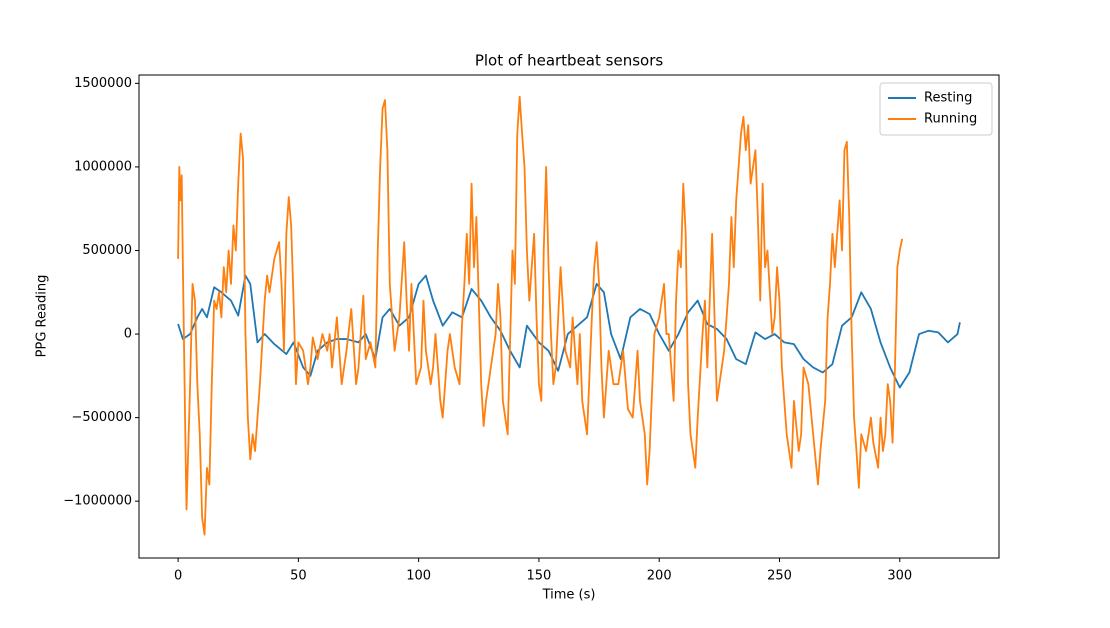 The height and width of the screenshot is (628, 1110). I want to click on legend-label: Running, so click(950, 119).